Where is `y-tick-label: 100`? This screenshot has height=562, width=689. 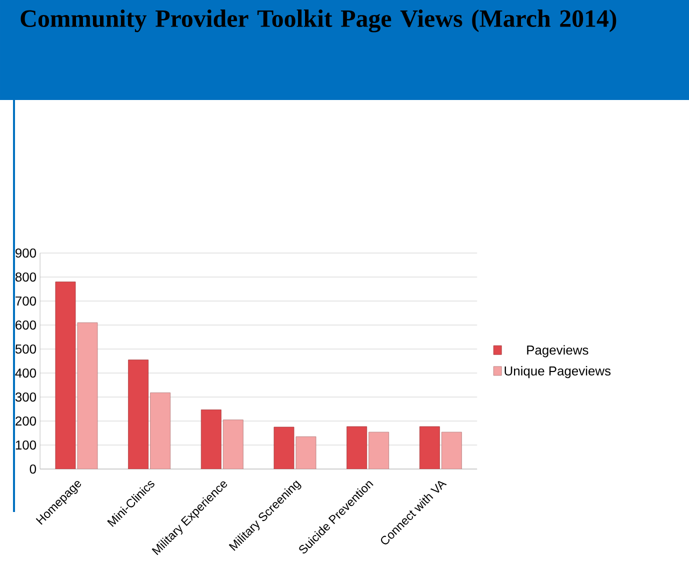 y-tick-label: 100 is located at coordinates (26, 445).